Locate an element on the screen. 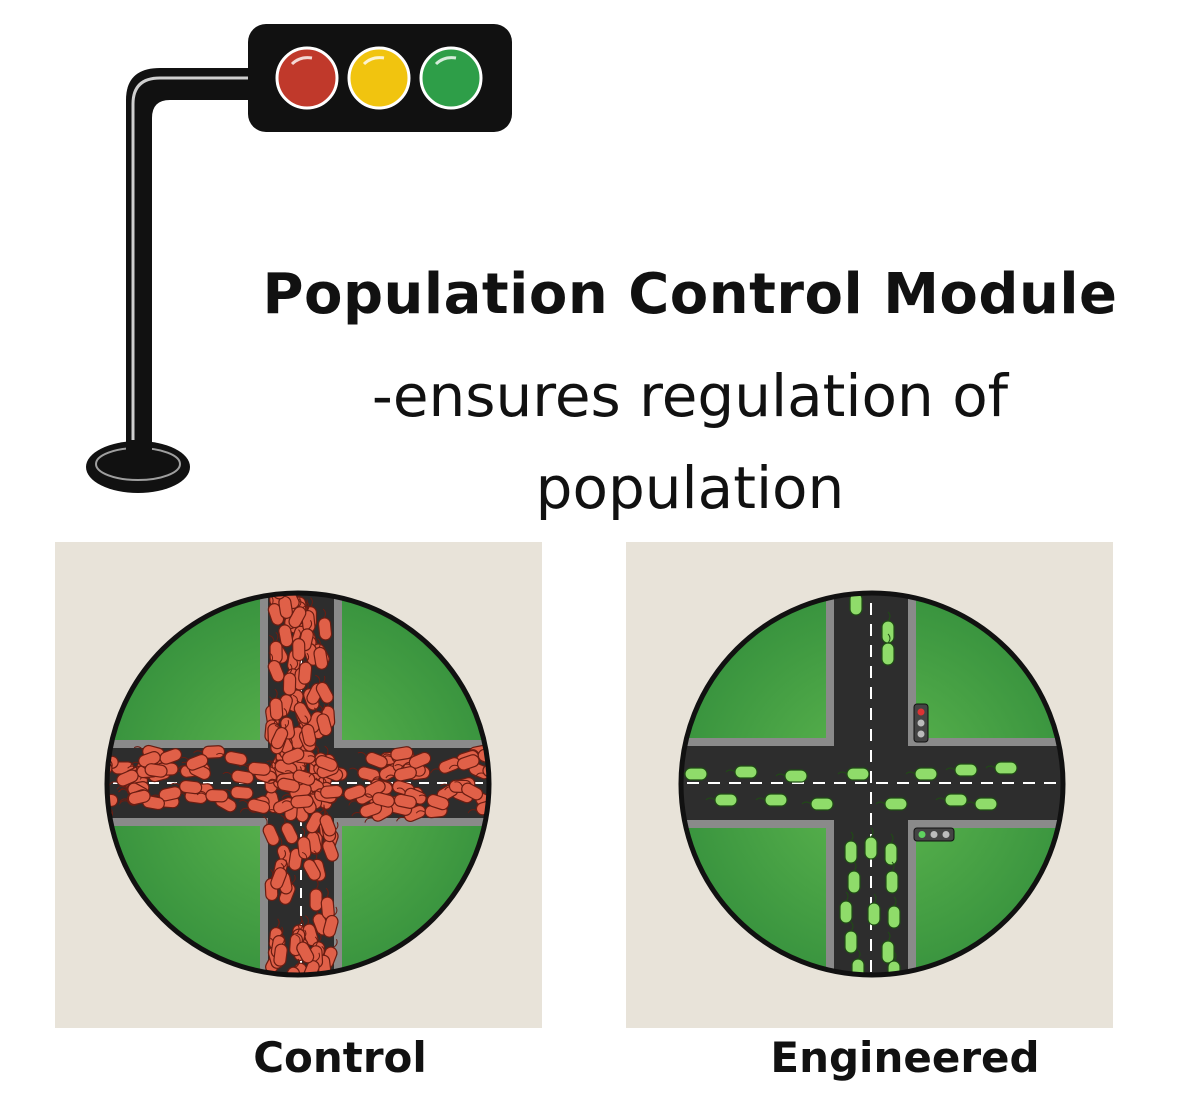  control-intersection-illustration is located at coordinates (298, 784).